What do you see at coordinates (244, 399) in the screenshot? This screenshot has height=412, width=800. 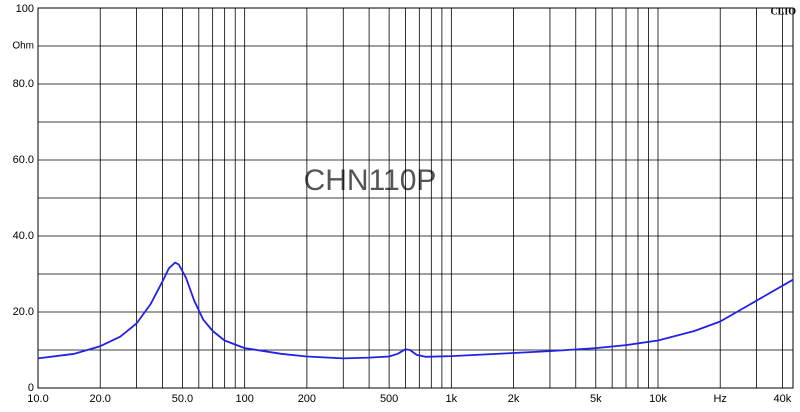 I see `x-tick-label: 100` at bounding box center [244, 399].